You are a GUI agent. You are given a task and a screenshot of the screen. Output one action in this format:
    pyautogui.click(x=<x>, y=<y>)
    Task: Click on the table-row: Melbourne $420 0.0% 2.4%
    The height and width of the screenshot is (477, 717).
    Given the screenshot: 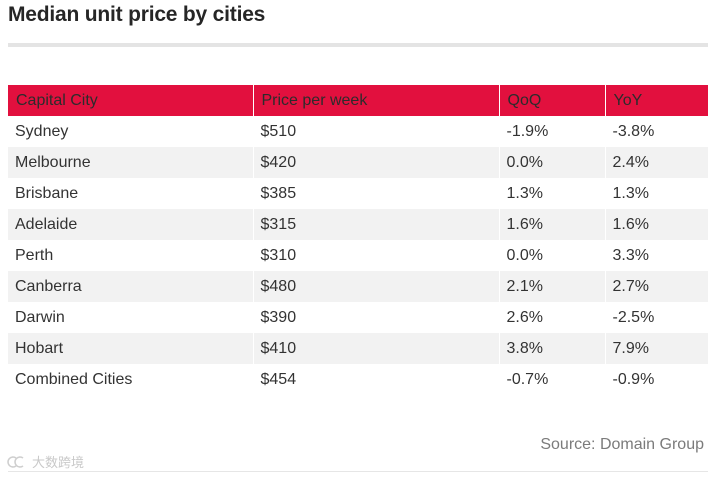 What is the action you would take?
    pyautogui.click(x=358, y=162)
    